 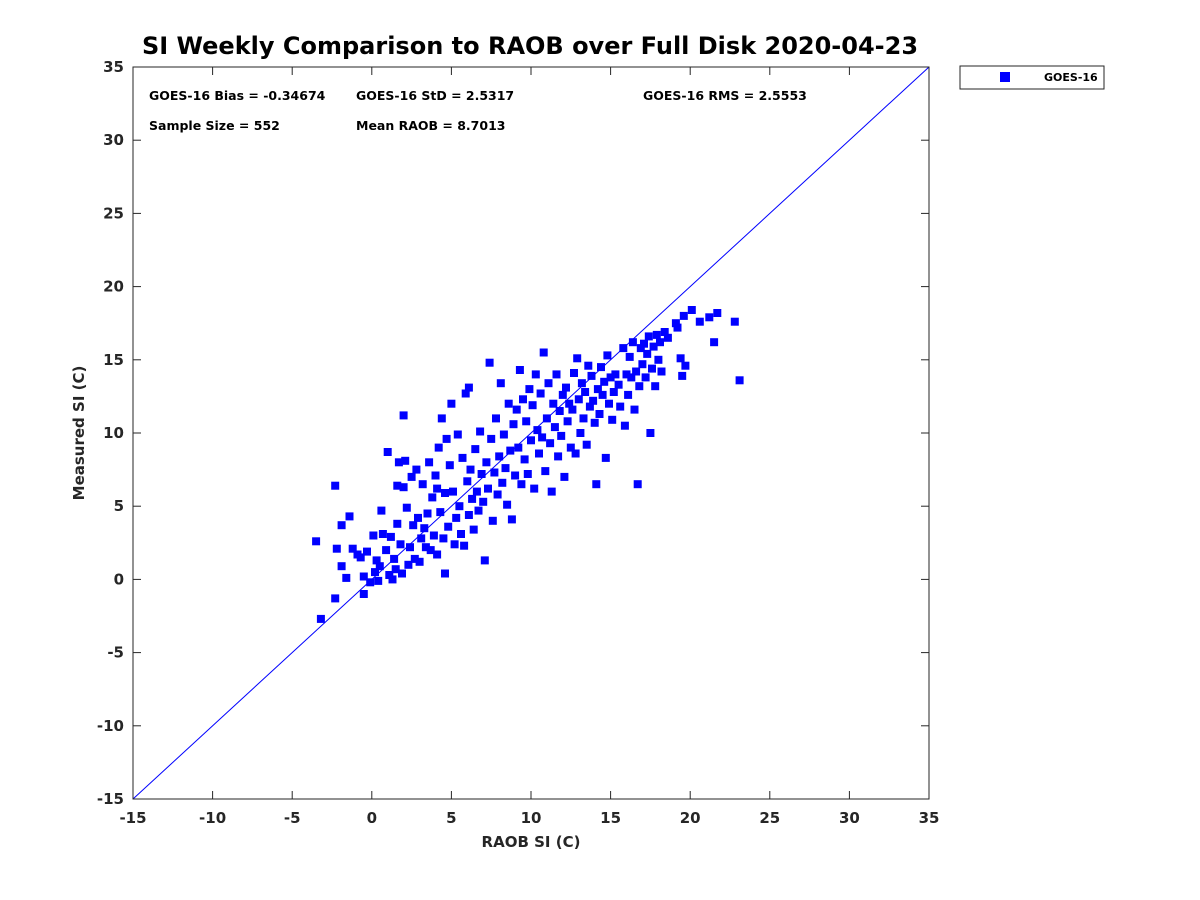 I want to click on y-tick-label: 35, so click(x=113, y=67).